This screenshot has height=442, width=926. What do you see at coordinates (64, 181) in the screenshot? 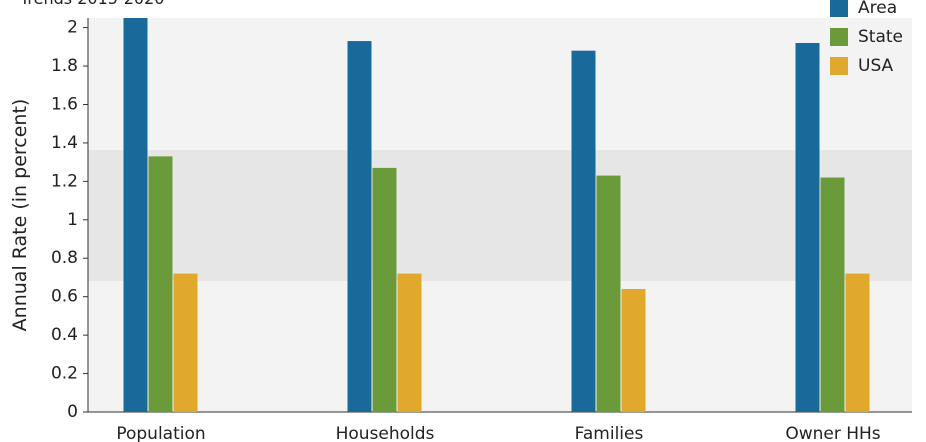
I see `y-tick-label: 1.2` at bounding box center [64, 181].